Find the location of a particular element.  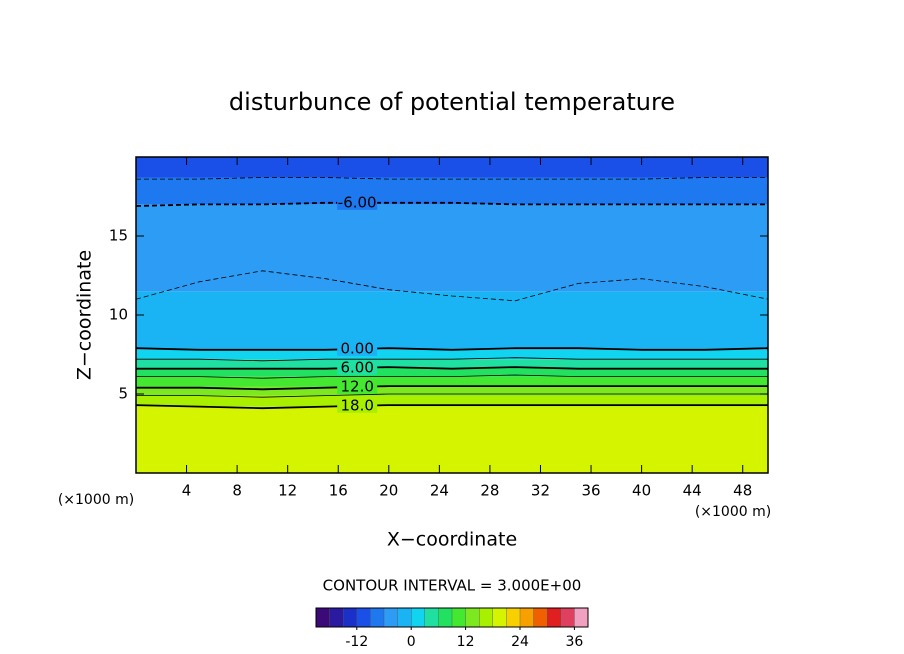

x-tick-label: 48 is located at coordinates (742, 491).